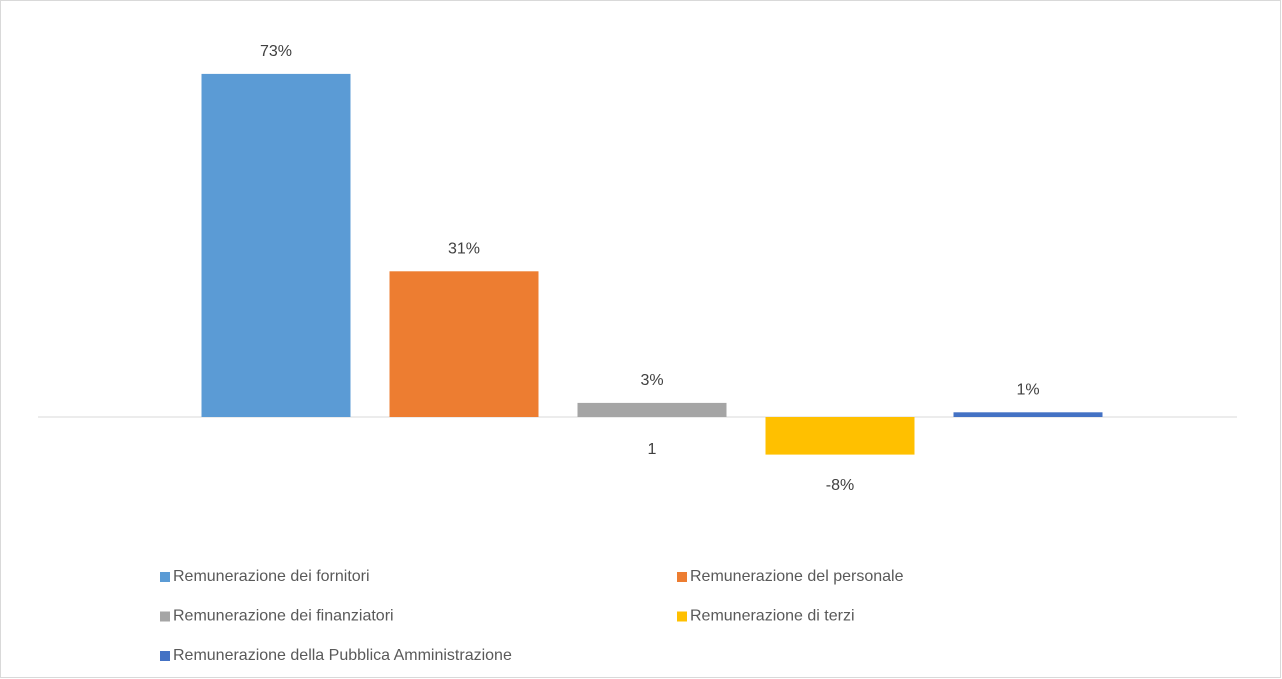 Image resolution: width=1282 pixels, height=679 pixels. Describe the element at coordinates (797, 576) in the screenshot. I see `legend-label: Remunerazione del personale` at that location.